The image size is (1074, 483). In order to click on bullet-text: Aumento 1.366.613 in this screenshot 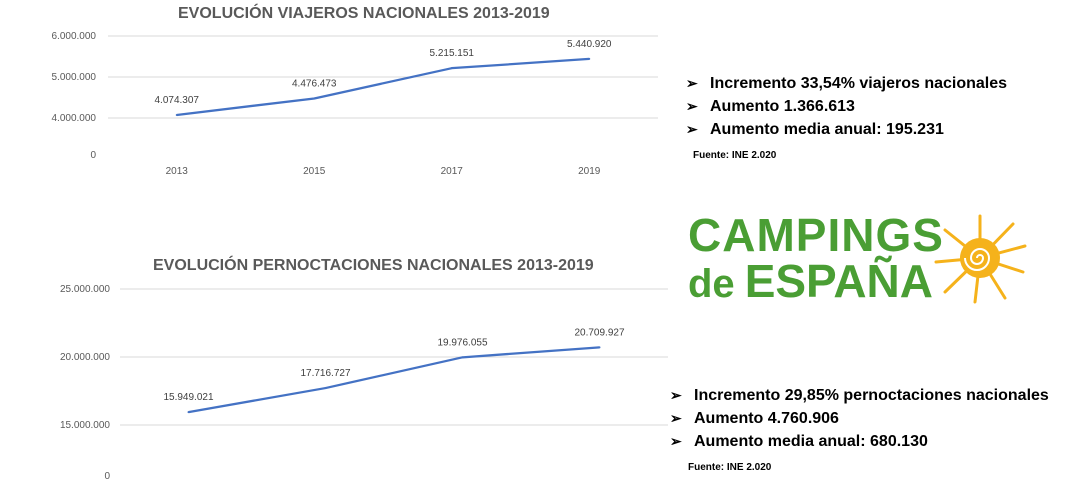, I will do `click(782, 106)`.